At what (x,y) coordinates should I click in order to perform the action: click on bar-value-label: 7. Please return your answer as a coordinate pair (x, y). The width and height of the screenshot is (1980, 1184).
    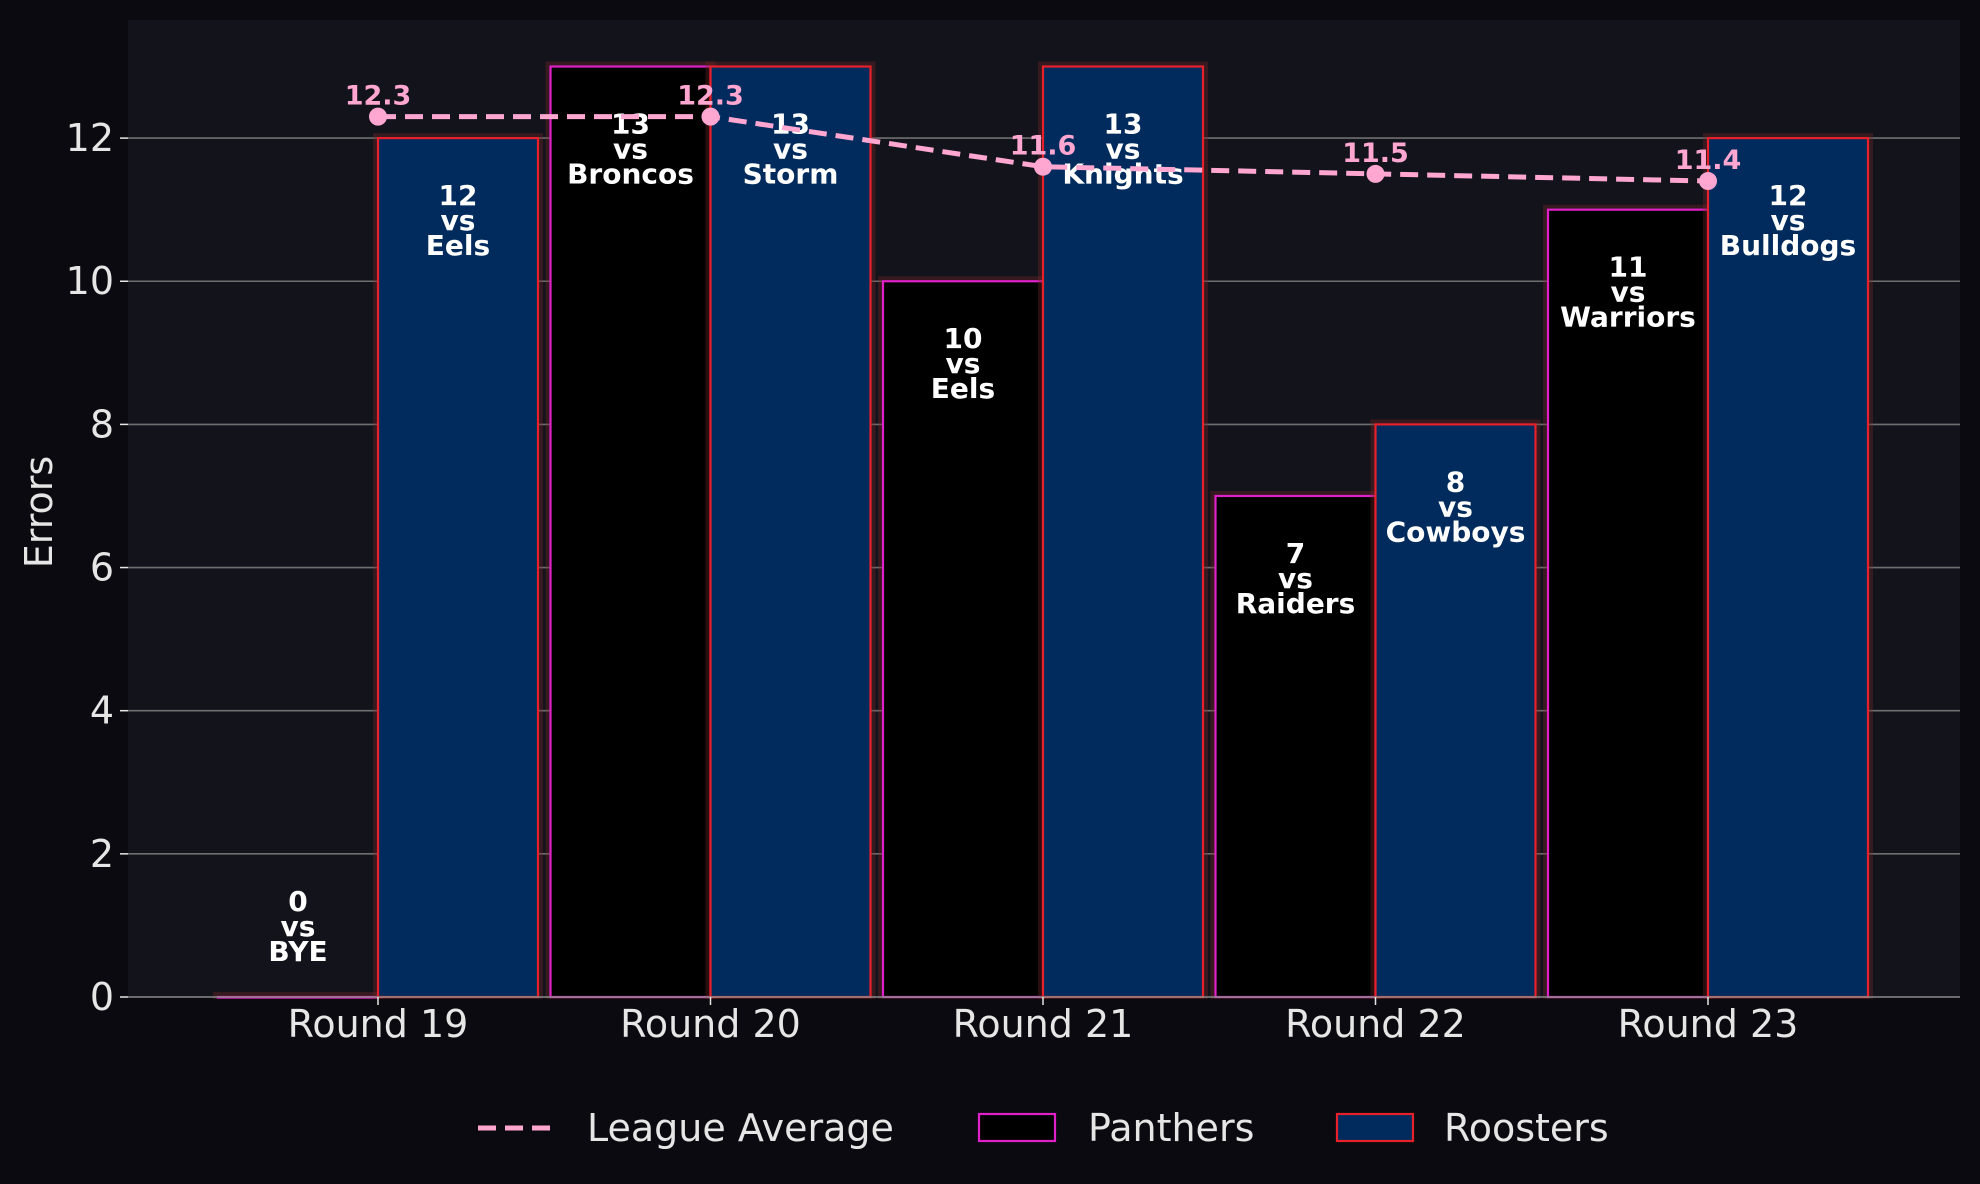
    Looking at the image, I should click on (1295, 553).